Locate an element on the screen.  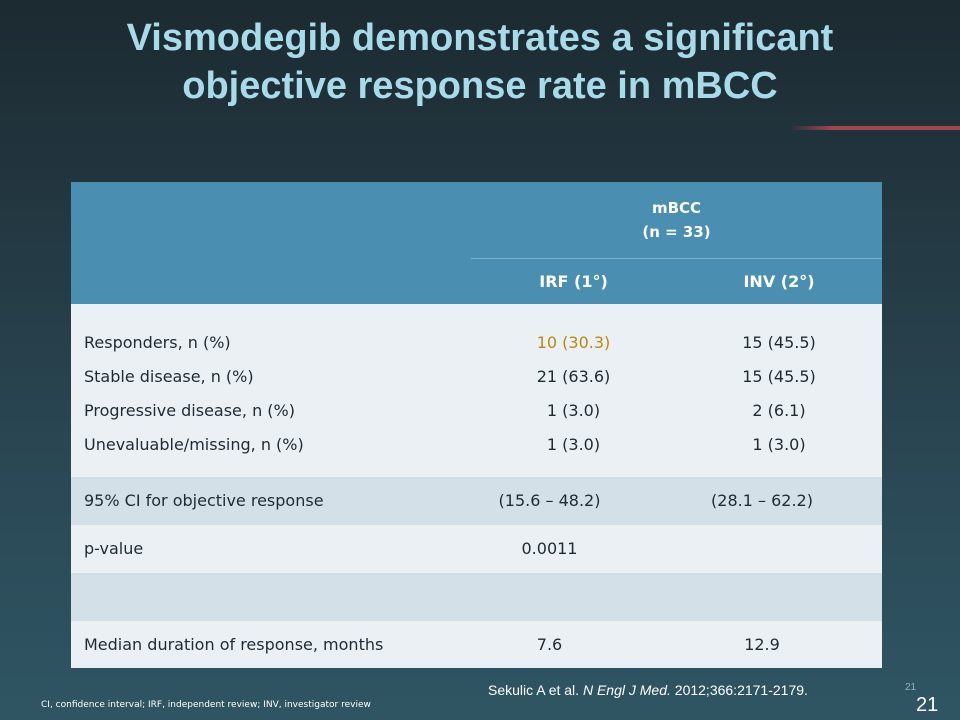
irf-value-highlight: 10 (30.3) is located at coordinates (573, 342).